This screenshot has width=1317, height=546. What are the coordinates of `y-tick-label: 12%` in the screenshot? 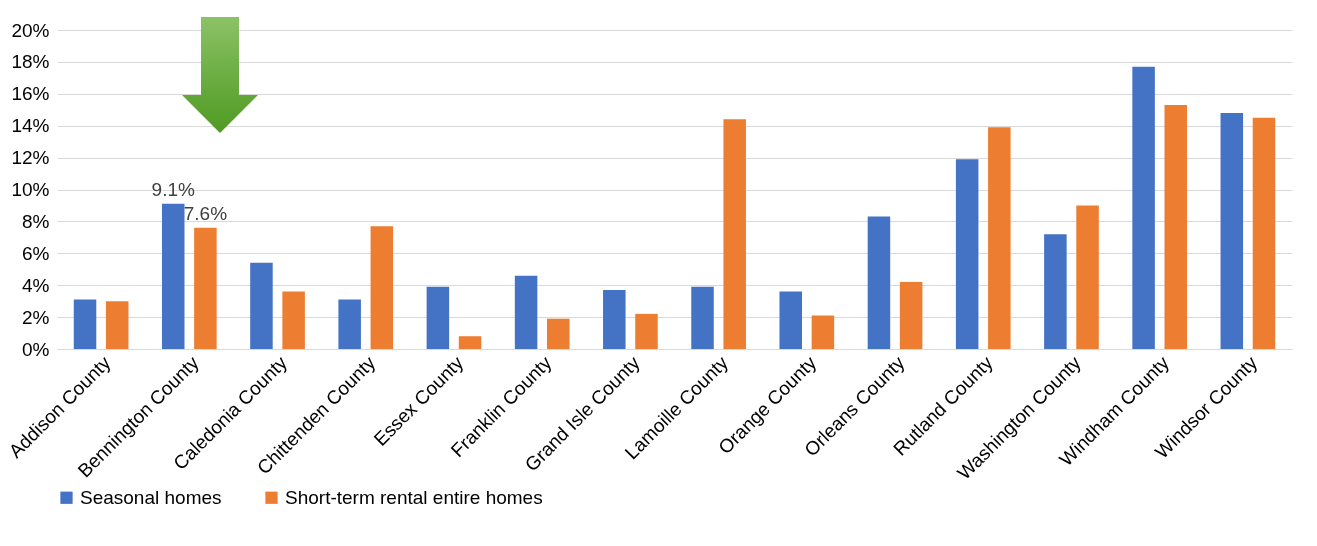 It's located at (30, 158).